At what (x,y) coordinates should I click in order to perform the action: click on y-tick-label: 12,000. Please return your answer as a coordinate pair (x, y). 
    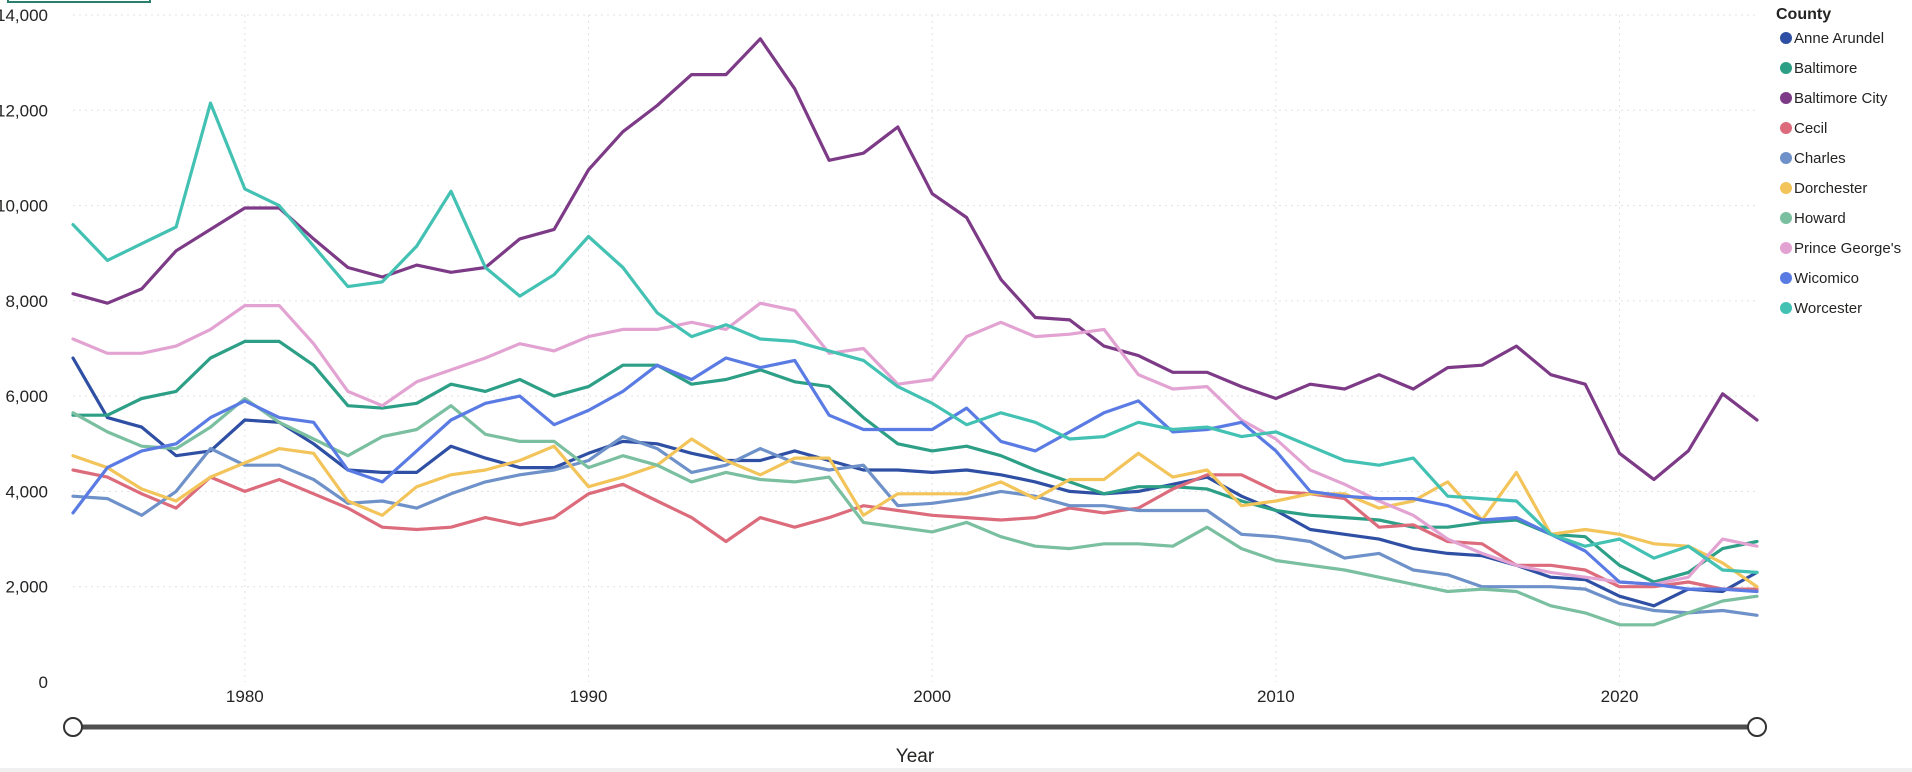
    Looking at the image, I should click on (24, 110).